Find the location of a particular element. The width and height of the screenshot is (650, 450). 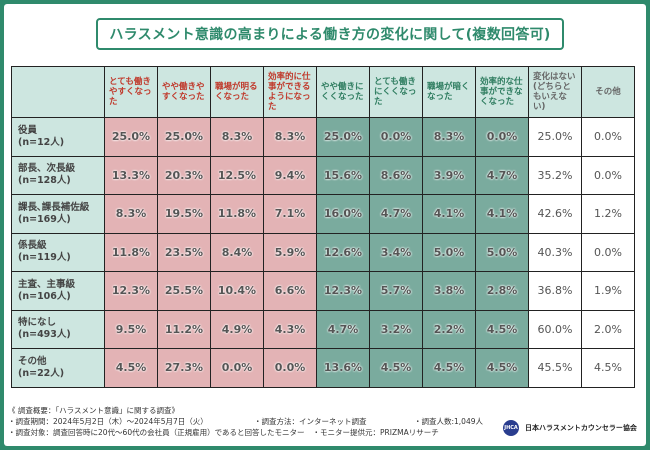

value-cell: 6.6% is located at coordinates (290, 291).